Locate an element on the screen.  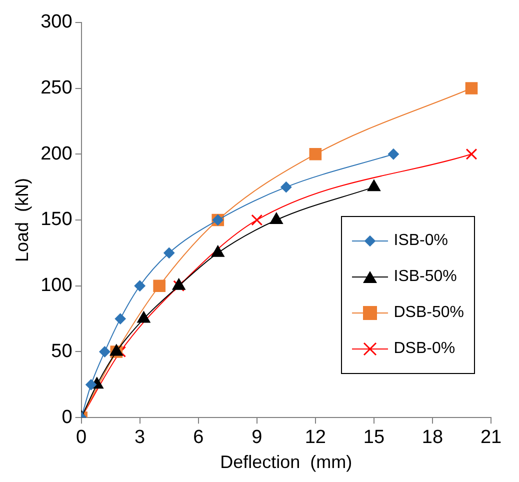
y-tick-label: 50 is located at coordinates (61, 351).